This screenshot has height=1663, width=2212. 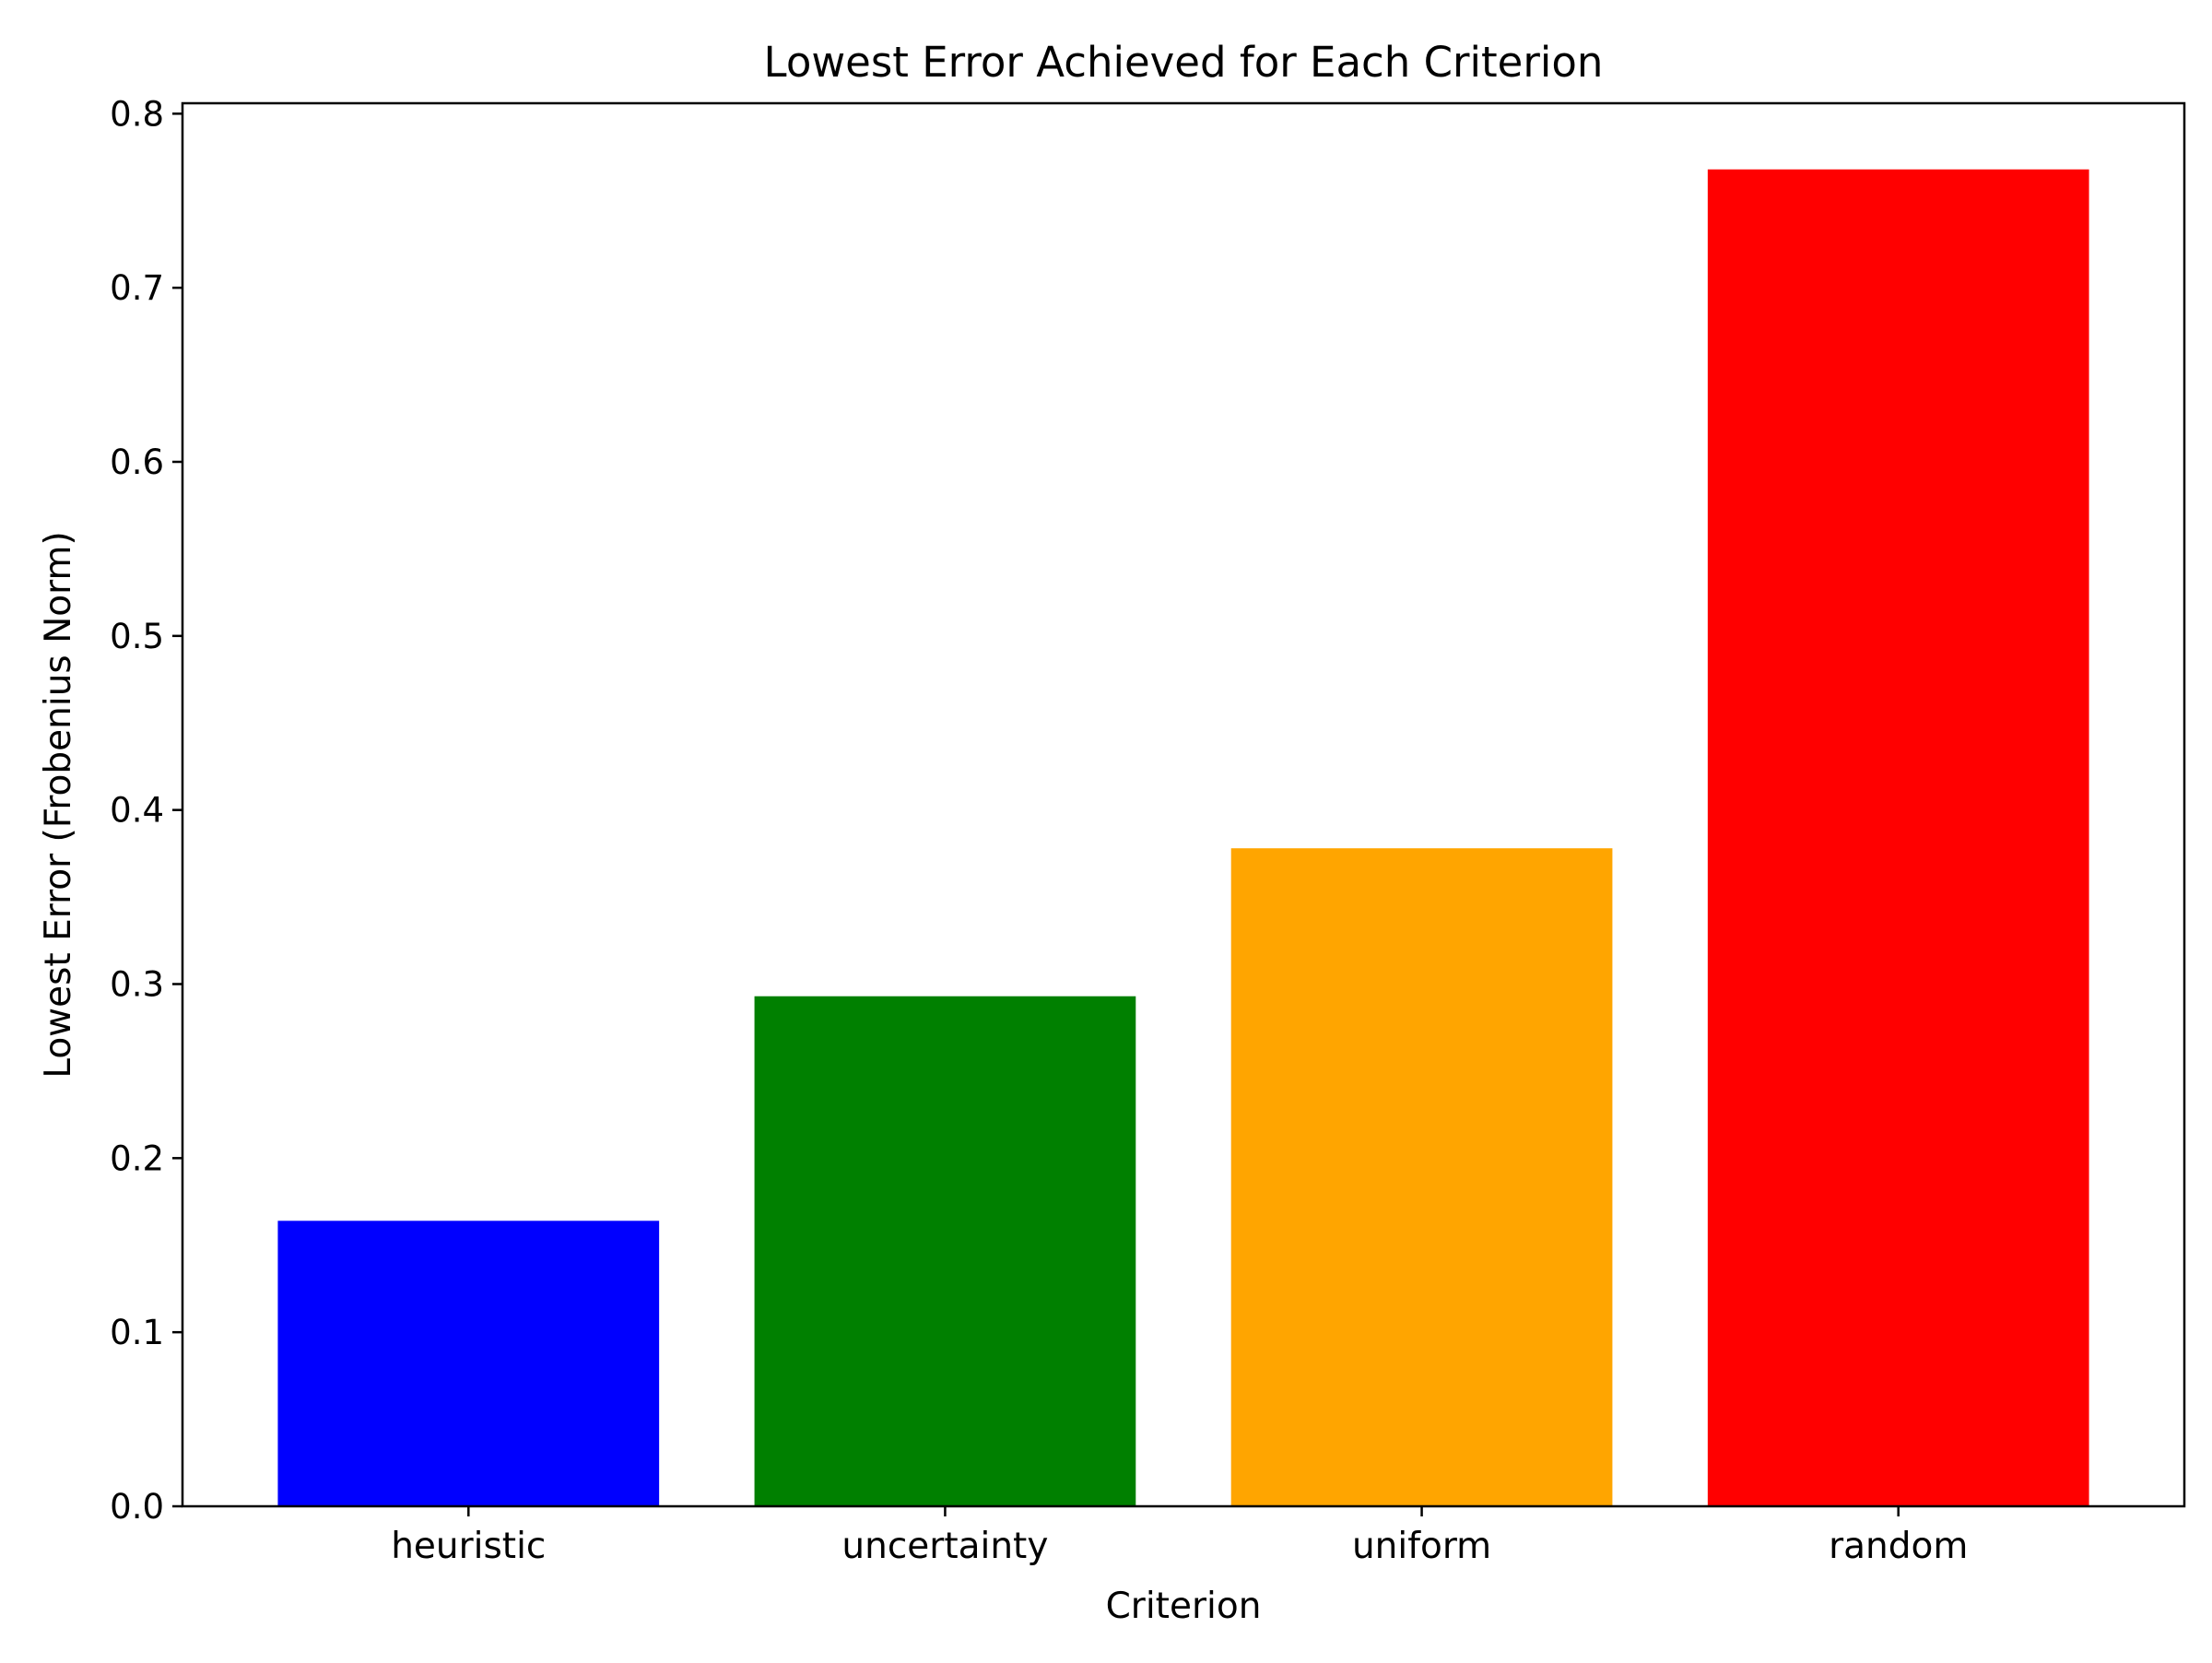 I want to click on y-tick-label: 0.8, so click(x=137, y=114).